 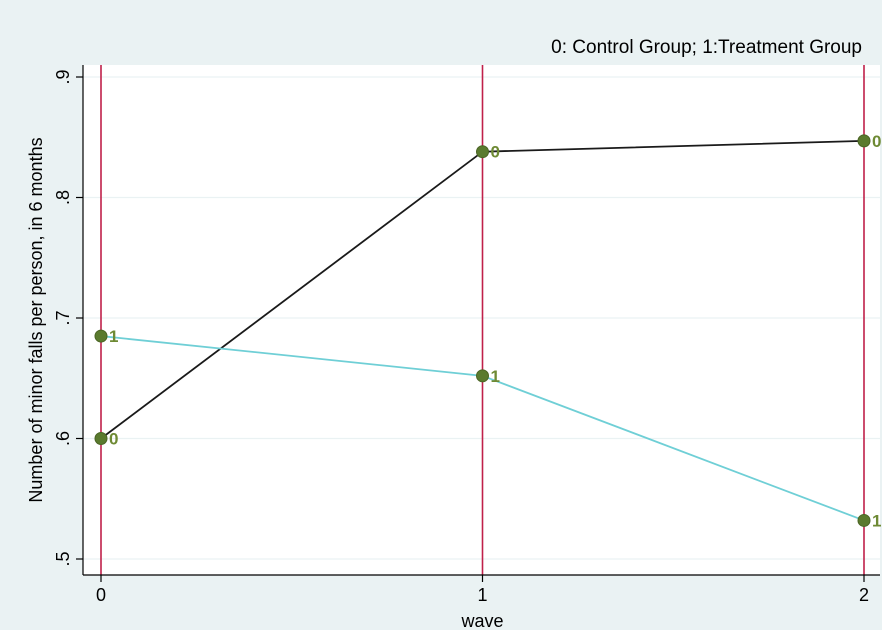 I want to click on y-tick-label: .8, so click(x=63, y=197).